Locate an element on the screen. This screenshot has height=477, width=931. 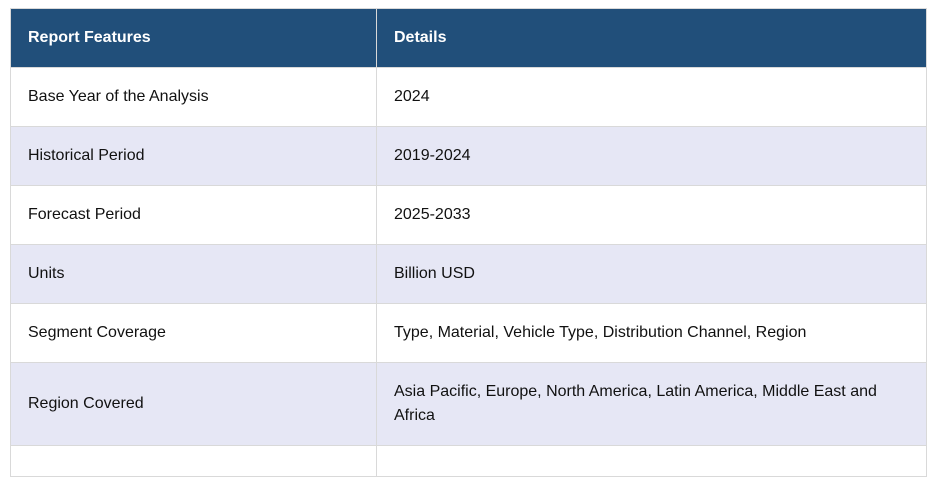
details-cell: 2024 is located at coordinates (651, 97).